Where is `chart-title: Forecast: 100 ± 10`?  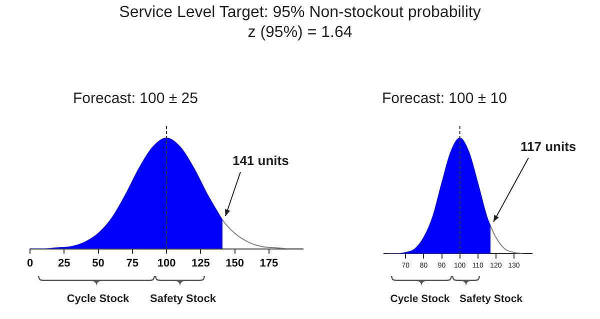
chart-title: Forecast: 100 ± 10 is located at coordinates (444, 99).